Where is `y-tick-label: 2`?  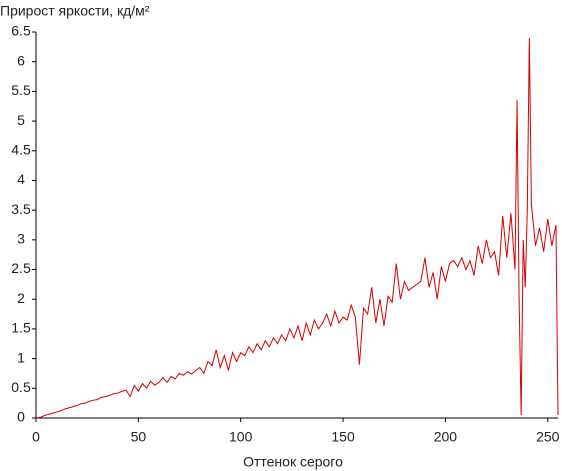
y-tick-label: 2 is located at coordinates (21, 298).